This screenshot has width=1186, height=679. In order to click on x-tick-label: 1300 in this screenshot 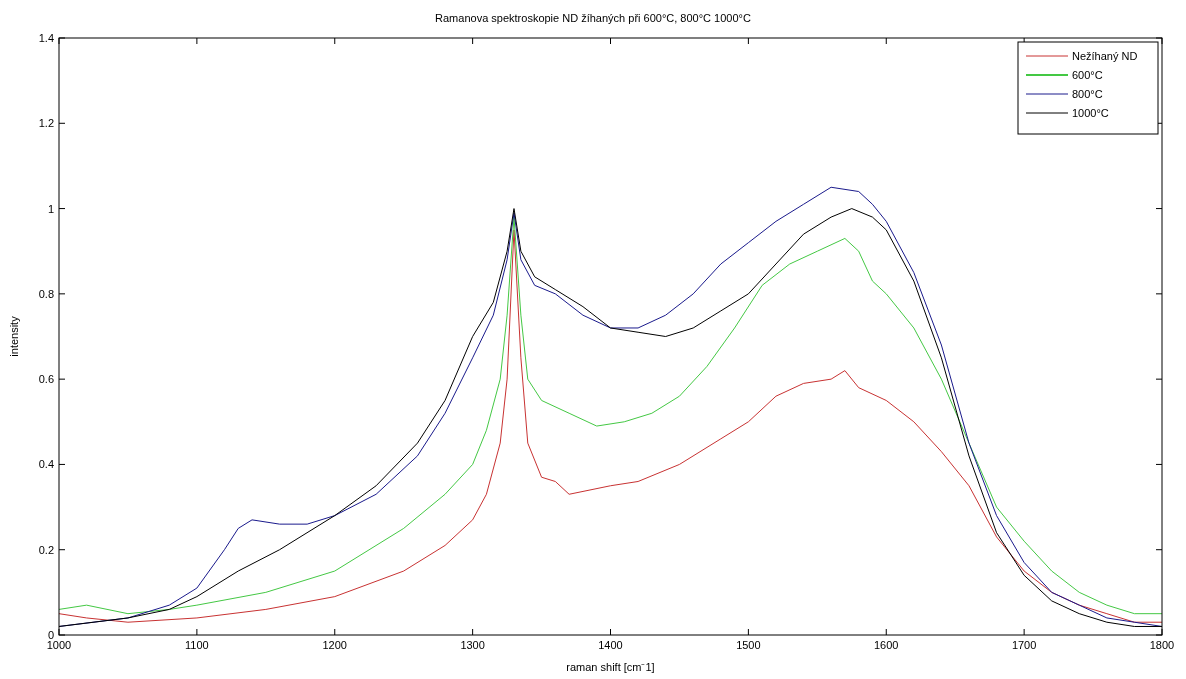, I will do `click(472, 645)`.